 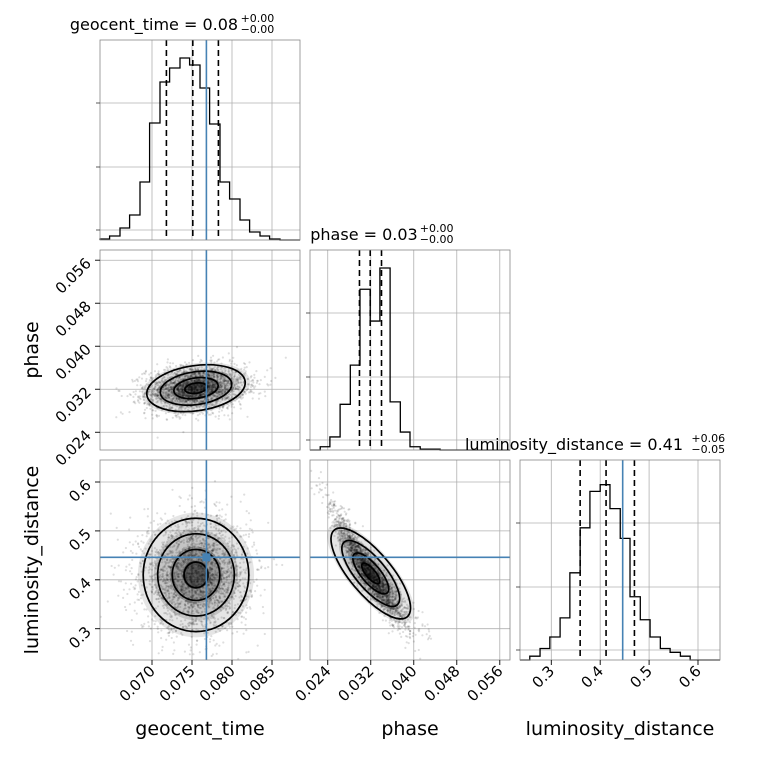 What do you see at coordinates (197, 350) in the screenshot?
I see `scatter-inner` at bounding box center [197, 350].